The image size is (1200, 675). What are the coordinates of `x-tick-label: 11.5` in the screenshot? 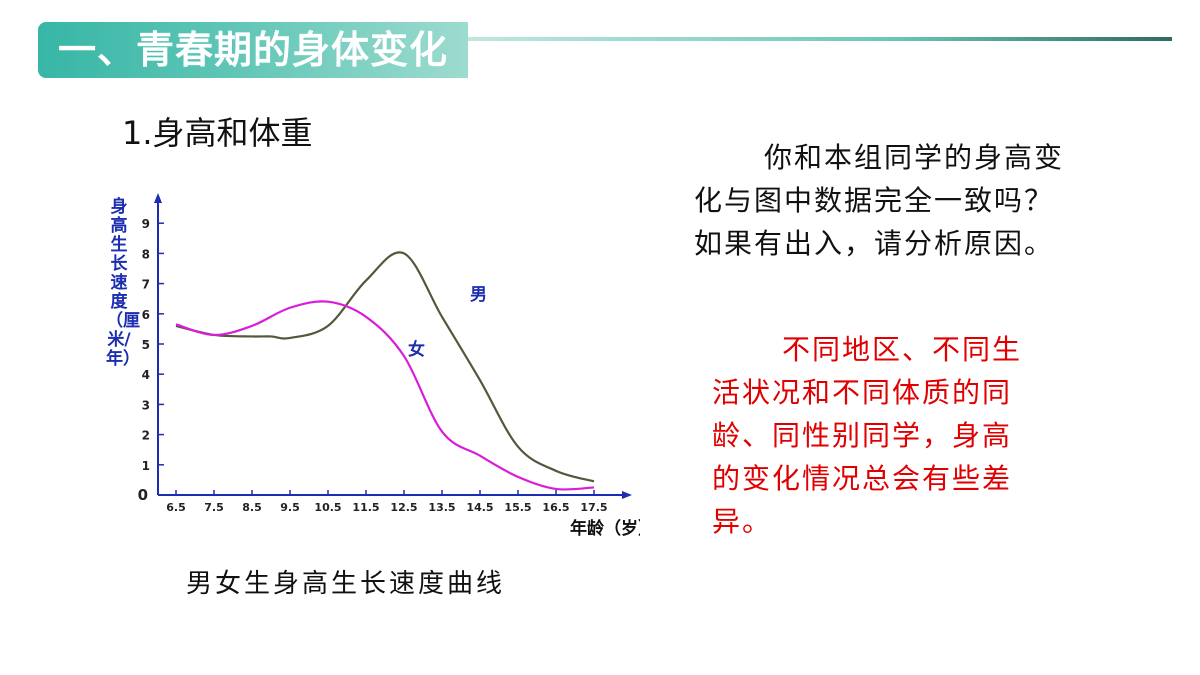 It's located at (365, 507).